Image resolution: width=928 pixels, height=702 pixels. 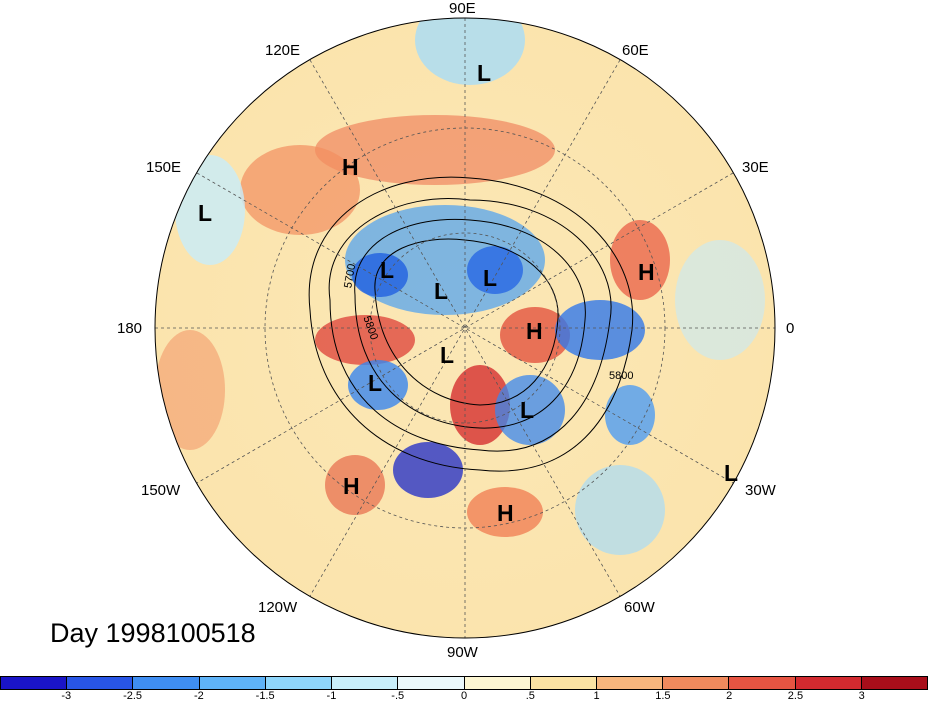 What do you see at coordinates (462, 652) in the screenshot?
I see `lon-label-90w: 90W` at bounding box center [462, 652].